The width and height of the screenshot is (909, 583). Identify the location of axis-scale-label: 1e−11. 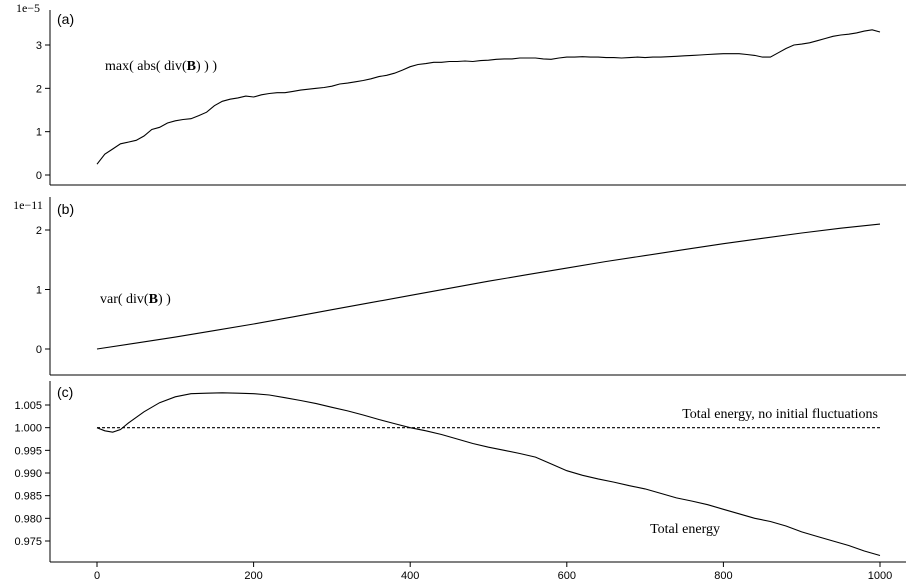
(28, 205).